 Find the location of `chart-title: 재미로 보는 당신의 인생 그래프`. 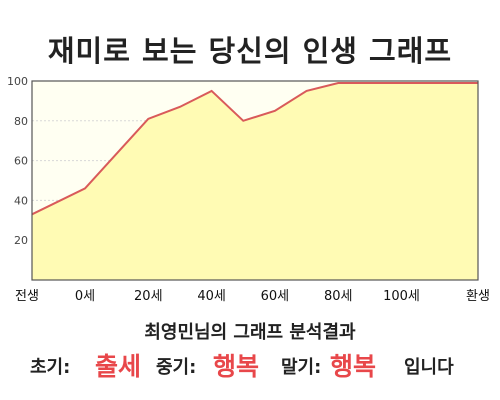

chart-title: 재미로 보는 당신의 인생 그래프 is located at coordinates (250, 51).